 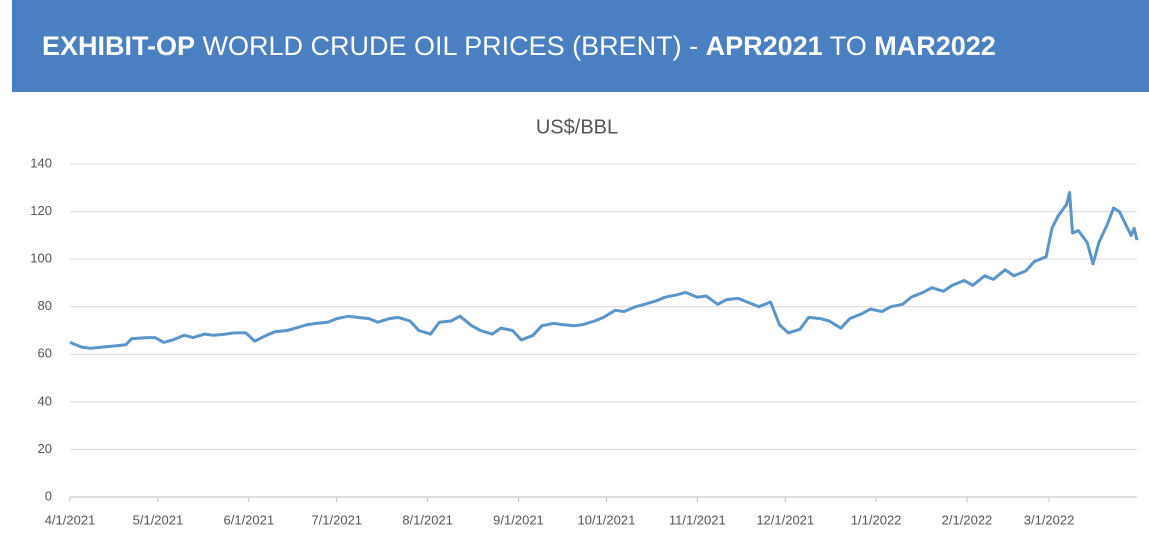 What do you see at coordinates (518, 519) in the screenshot?
I see `x-tick-label: 9/1/2021` at bounding box center [518, 519].